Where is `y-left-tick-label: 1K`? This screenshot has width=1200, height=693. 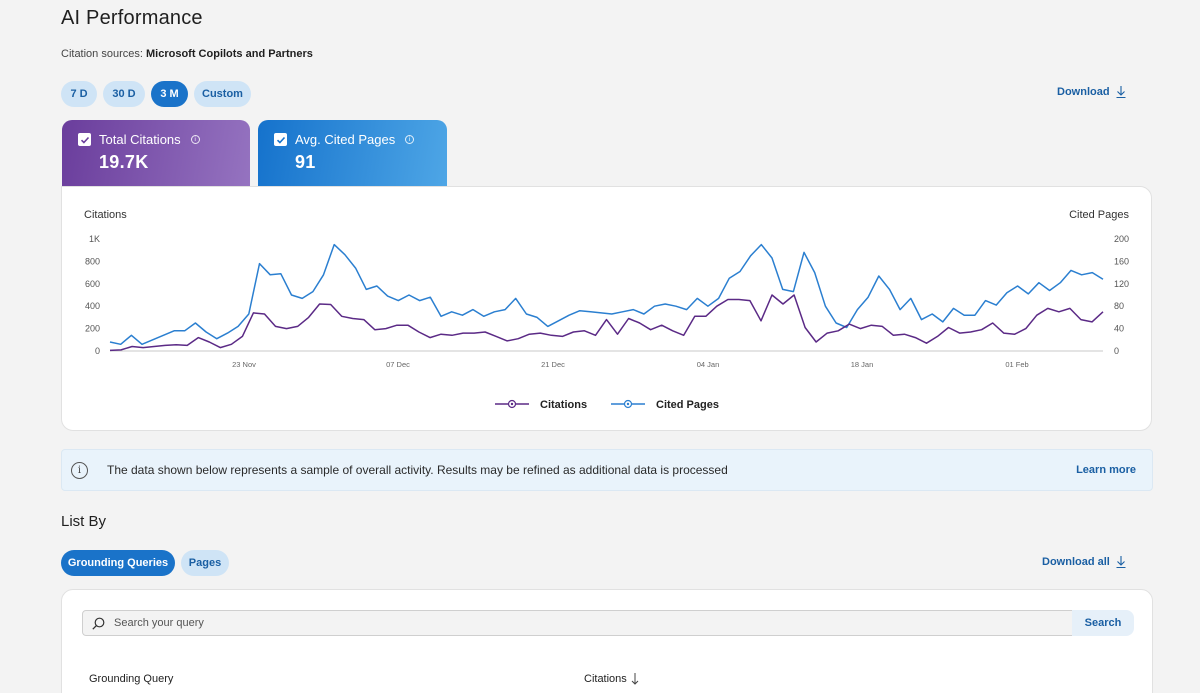
y-left-tick-label: 1K is located at coordinates (94, 239).